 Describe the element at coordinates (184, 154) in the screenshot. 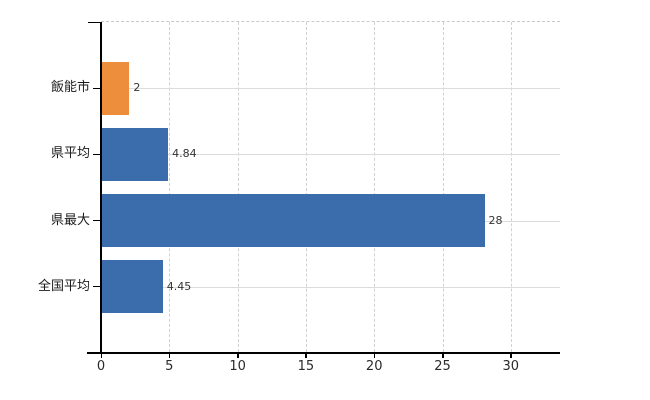

I see `value-label: 4.84` at that location.